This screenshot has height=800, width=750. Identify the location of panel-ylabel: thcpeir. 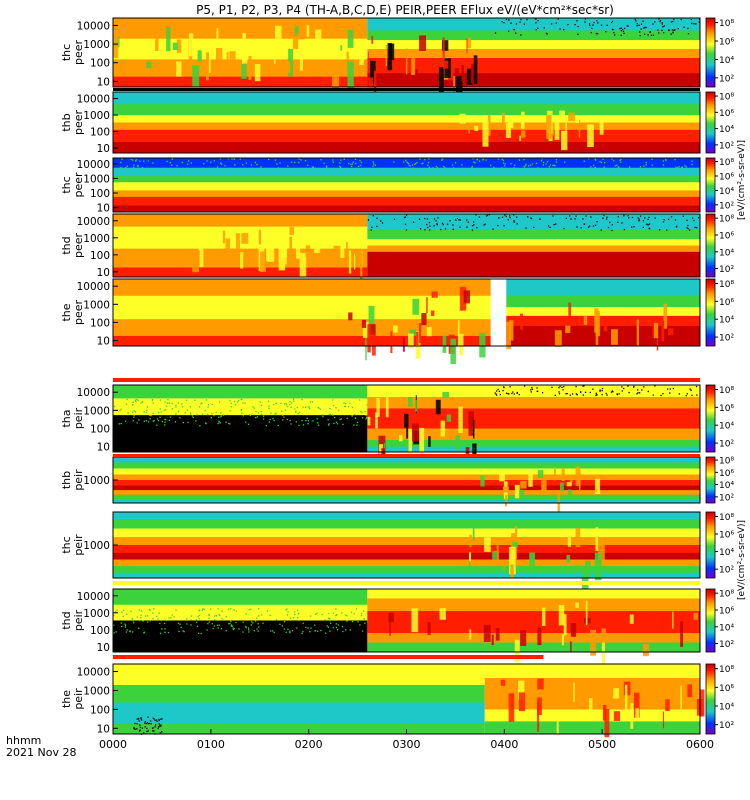
(72, 545).